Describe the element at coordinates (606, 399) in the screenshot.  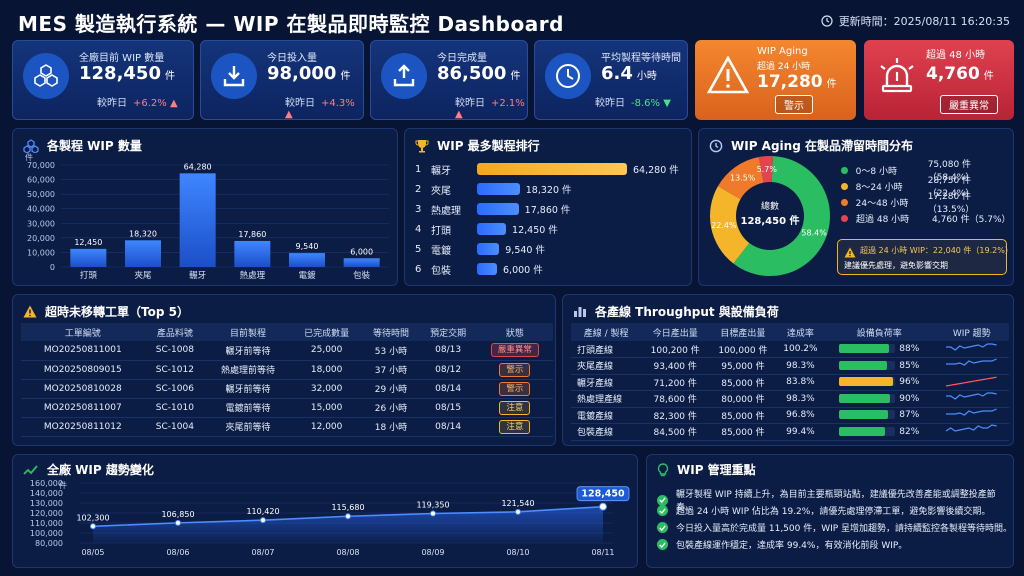
I see `line-name: 熱處理產線` at that location.